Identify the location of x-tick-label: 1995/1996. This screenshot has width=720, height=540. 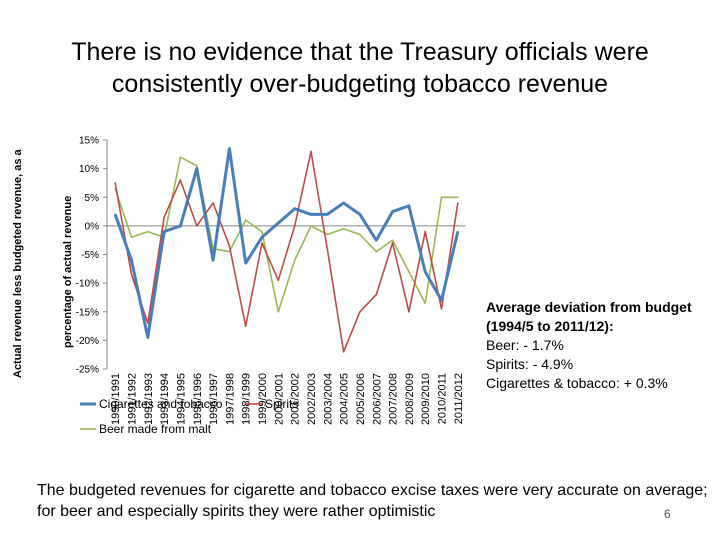
(198, 399).